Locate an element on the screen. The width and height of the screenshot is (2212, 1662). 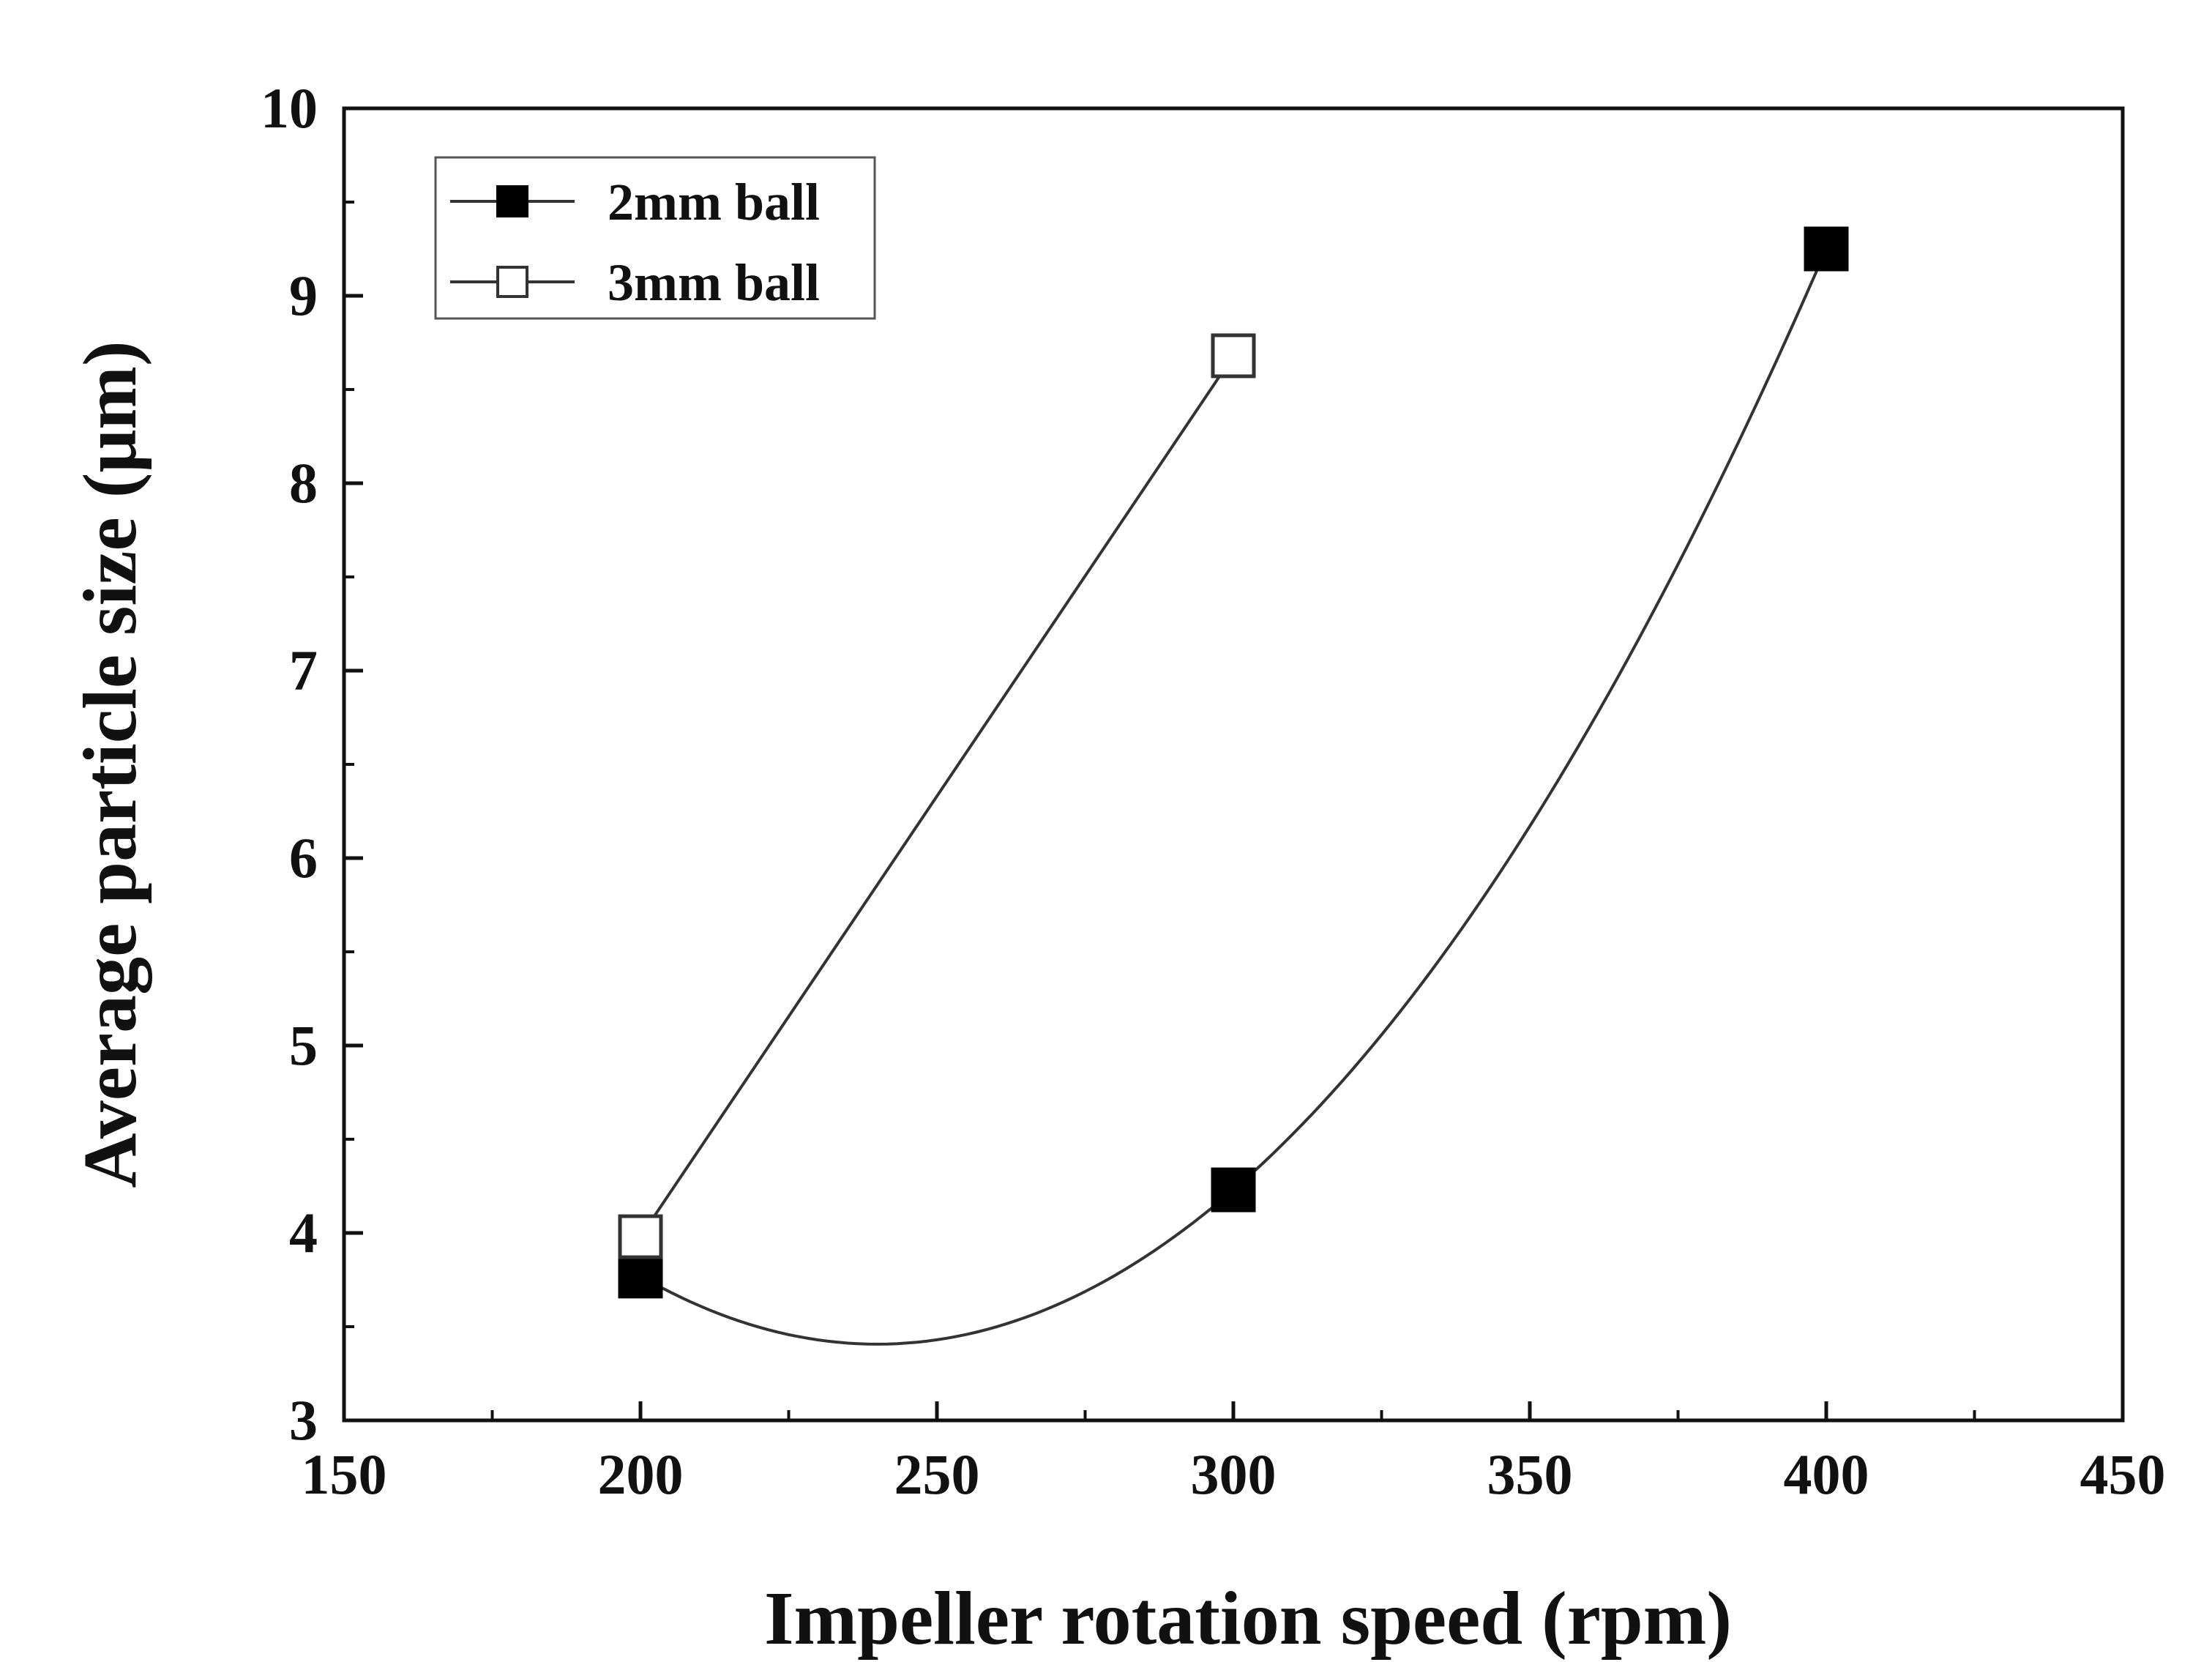
y-tick-label: 9 is located at coordinates (304, 295).